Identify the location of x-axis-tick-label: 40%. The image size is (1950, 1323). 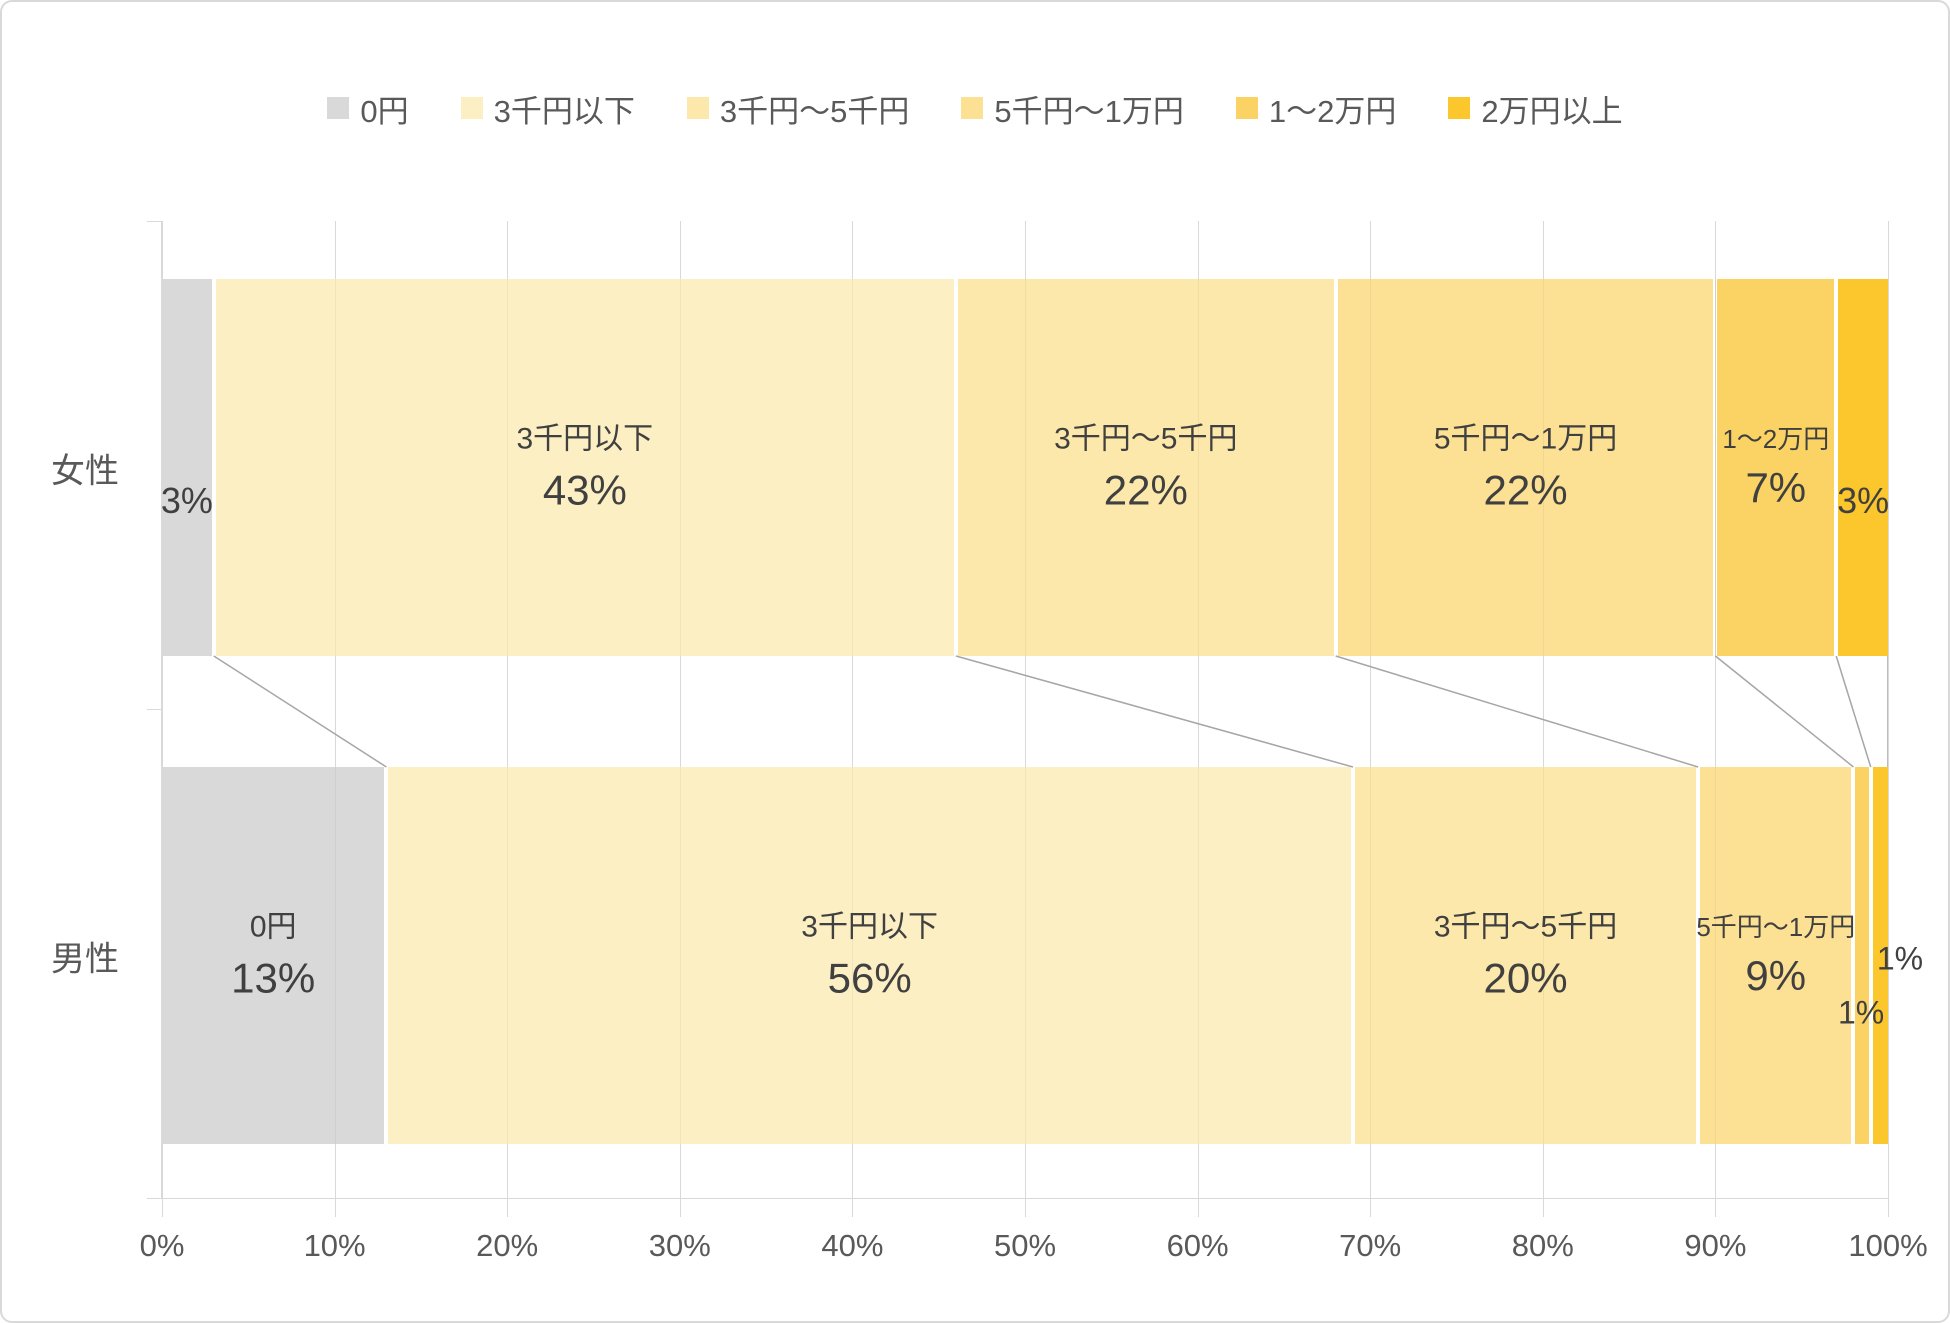
(852, 1245).